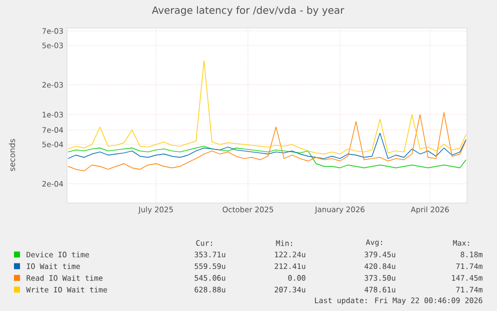  I want to click on chart-title: Average latency for /dev/vda - by year, so click(248, 11).